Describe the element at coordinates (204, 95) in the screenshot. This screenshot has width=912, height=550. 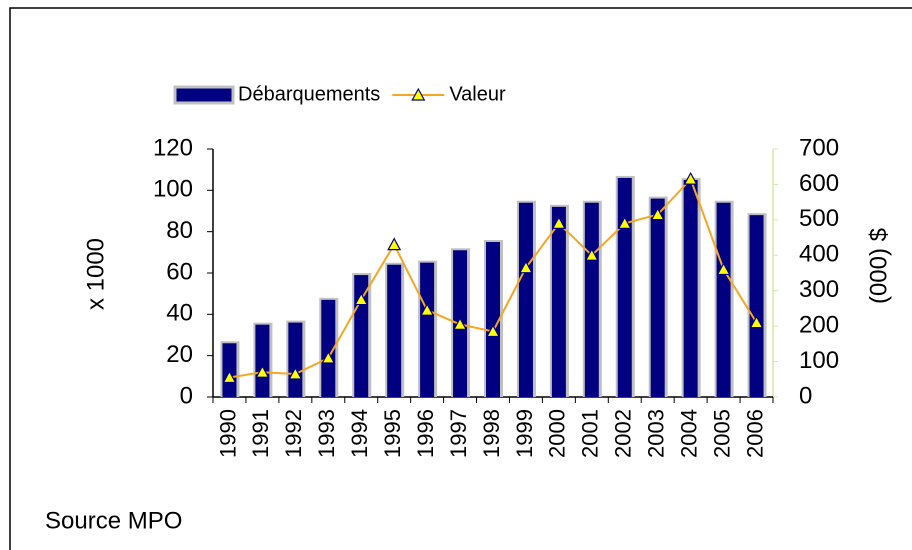
I see `legend-swatch` at that location.